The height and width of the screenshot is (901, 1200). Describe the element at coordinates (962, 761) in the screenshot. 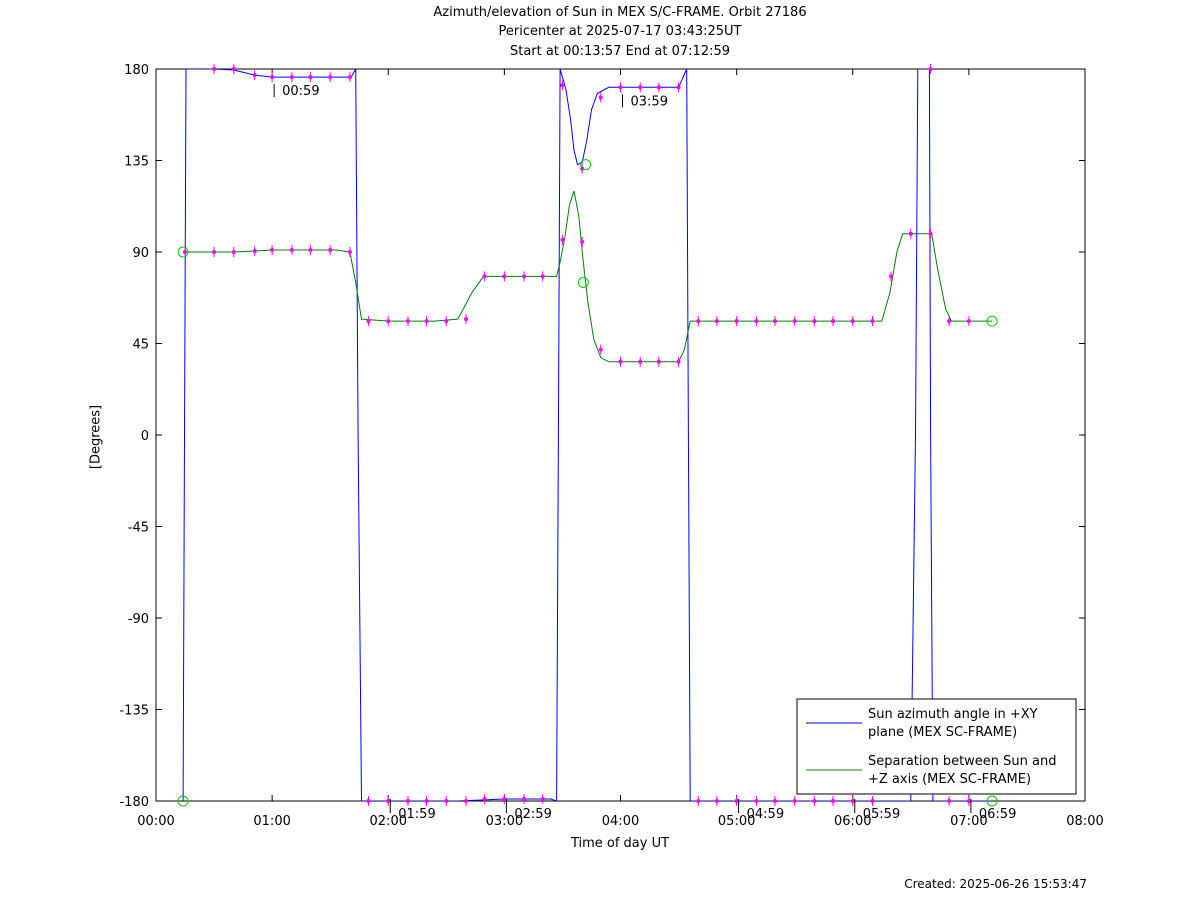

I see `legend-entry-2: Separation between Sun and` at that location.